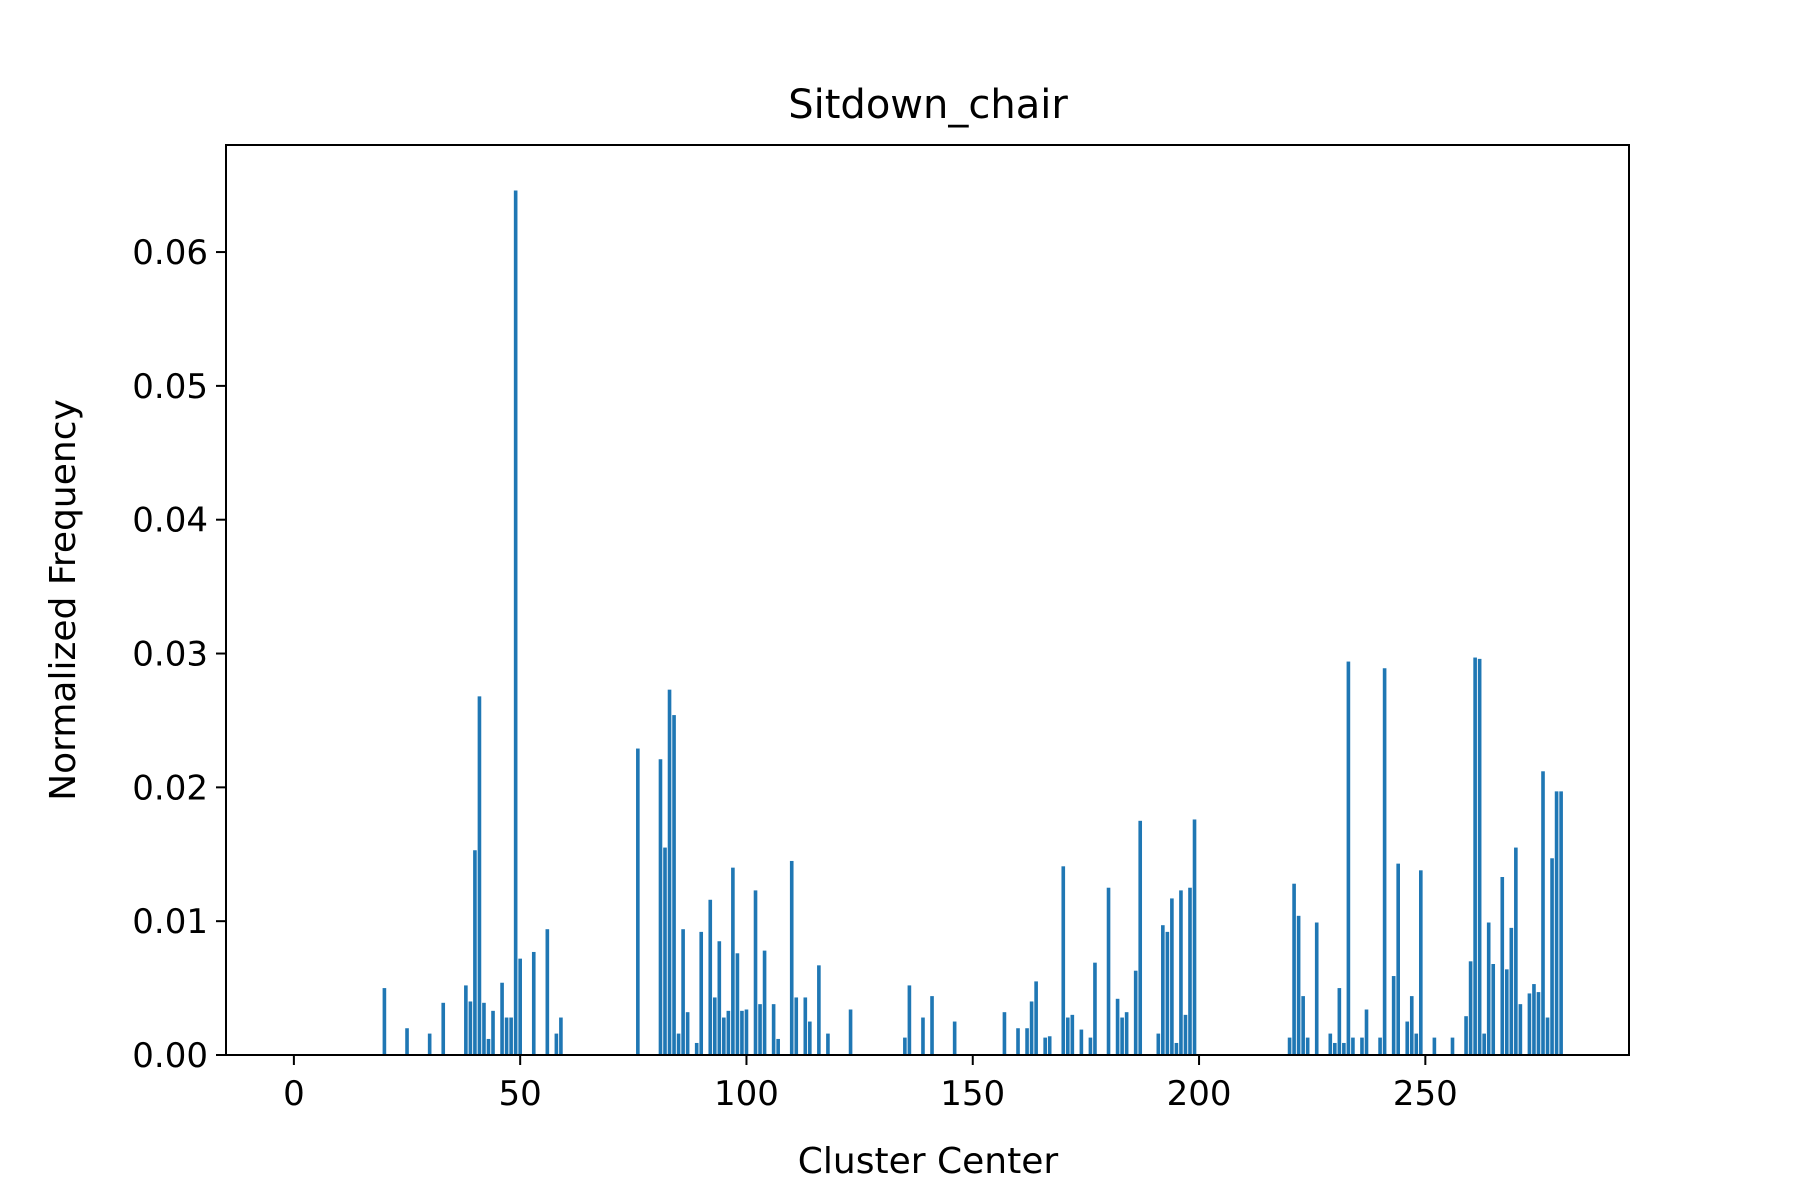  I want to click on x-tick-label: 100, so click(746, 1094).